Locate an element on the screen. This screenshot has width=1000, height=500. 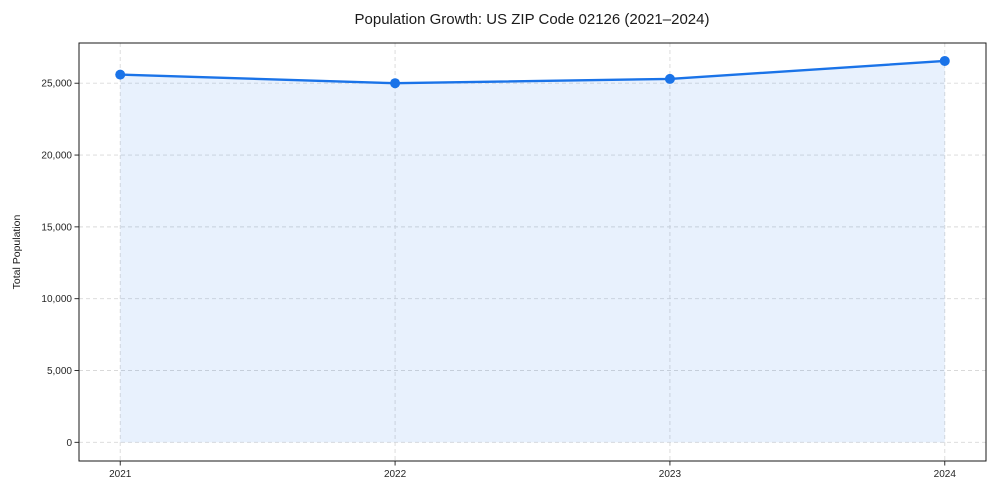
data-line is located at coordinates (532, 72).